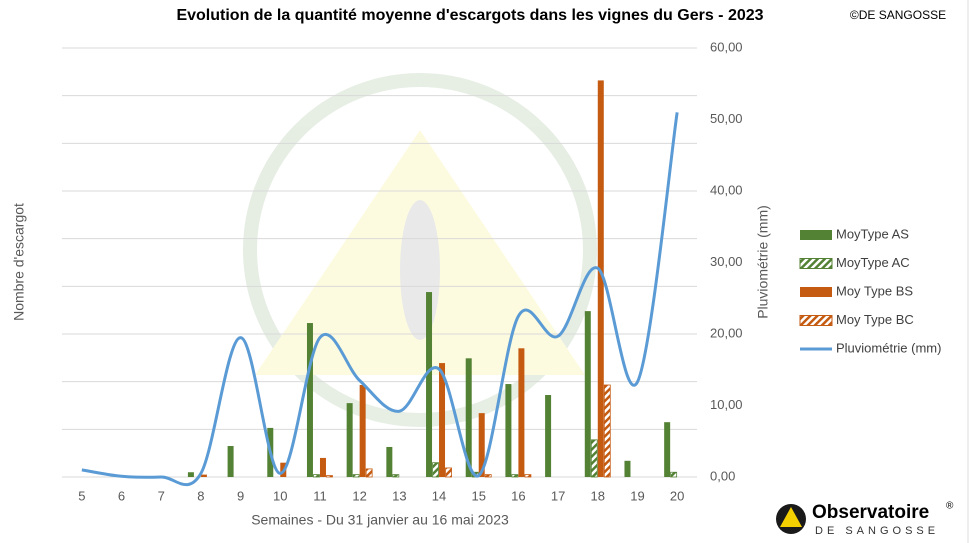 The height and width of the screenshot is (543, 969). What do you see at coordinates (81, 495) in the screenshot?
I see `x-tick-label: 5` at bounding box center [81, 495].